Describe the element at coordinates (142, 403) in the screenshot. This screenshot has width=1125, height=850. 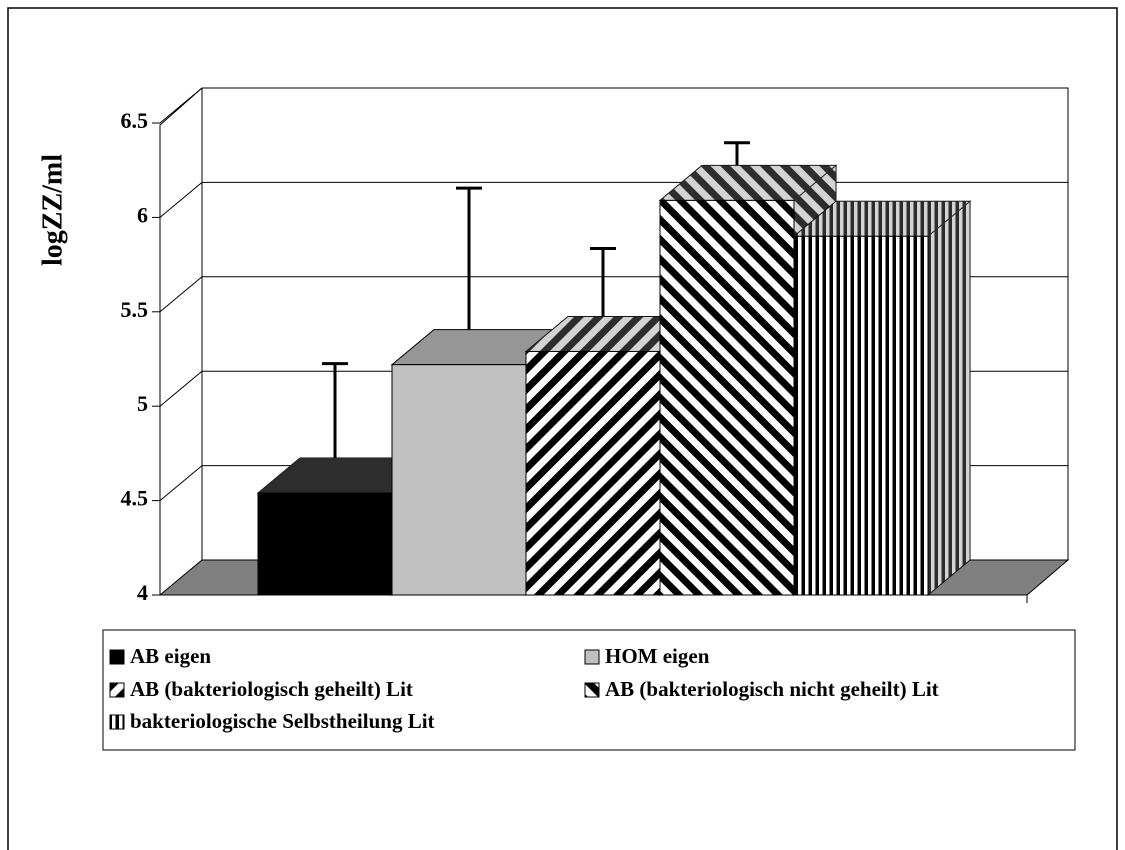
I see `y-tick-label: 5` at that location.